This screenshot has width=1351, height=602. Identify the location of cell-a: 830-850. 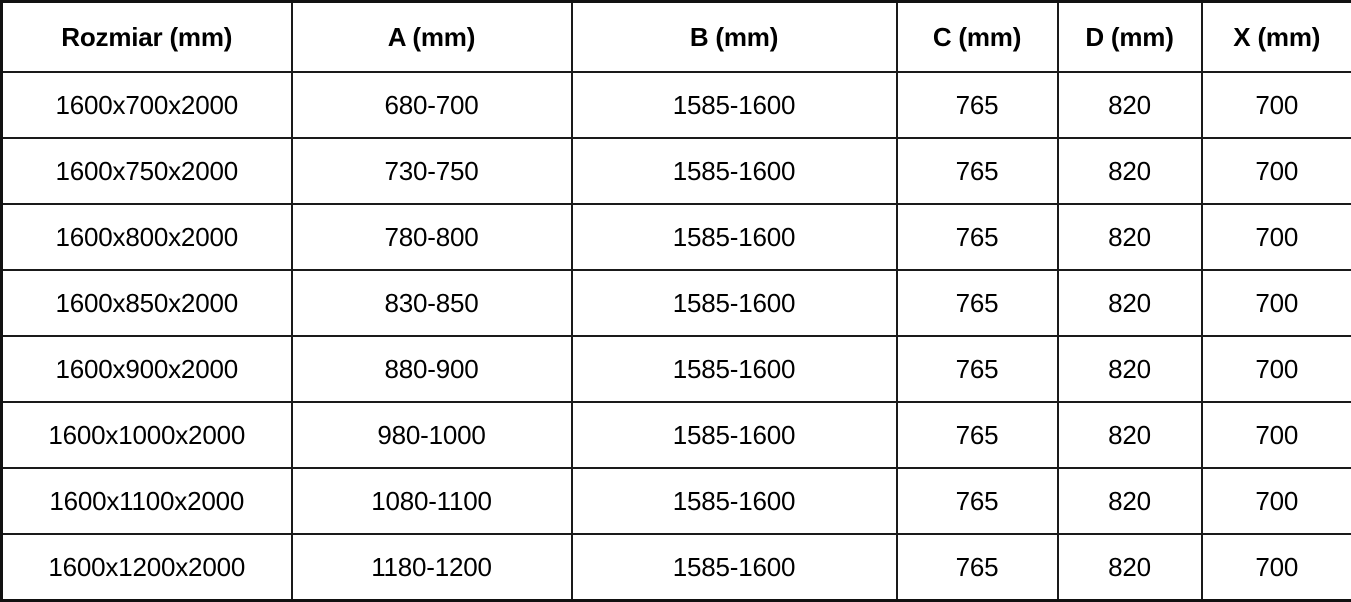
(432, 303).